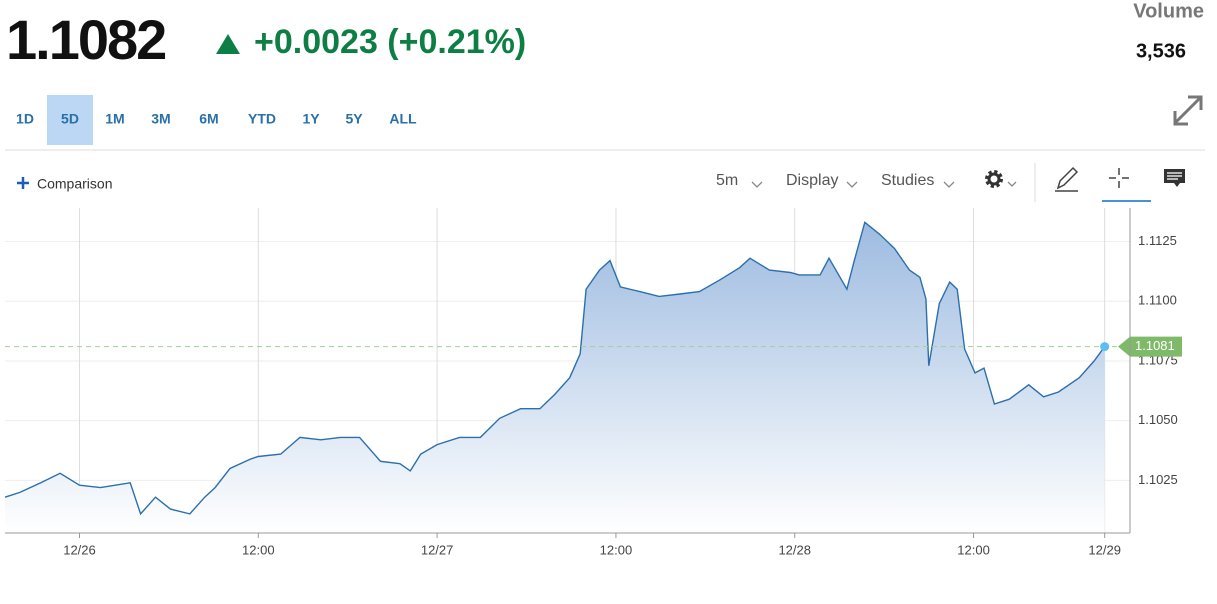 This screenshot has width=1217, height=604. What do you see at coordinates (1155, 345) in the screenshot?
I see `last-price-label: 1.1081` at bounding box center [1155, 345].